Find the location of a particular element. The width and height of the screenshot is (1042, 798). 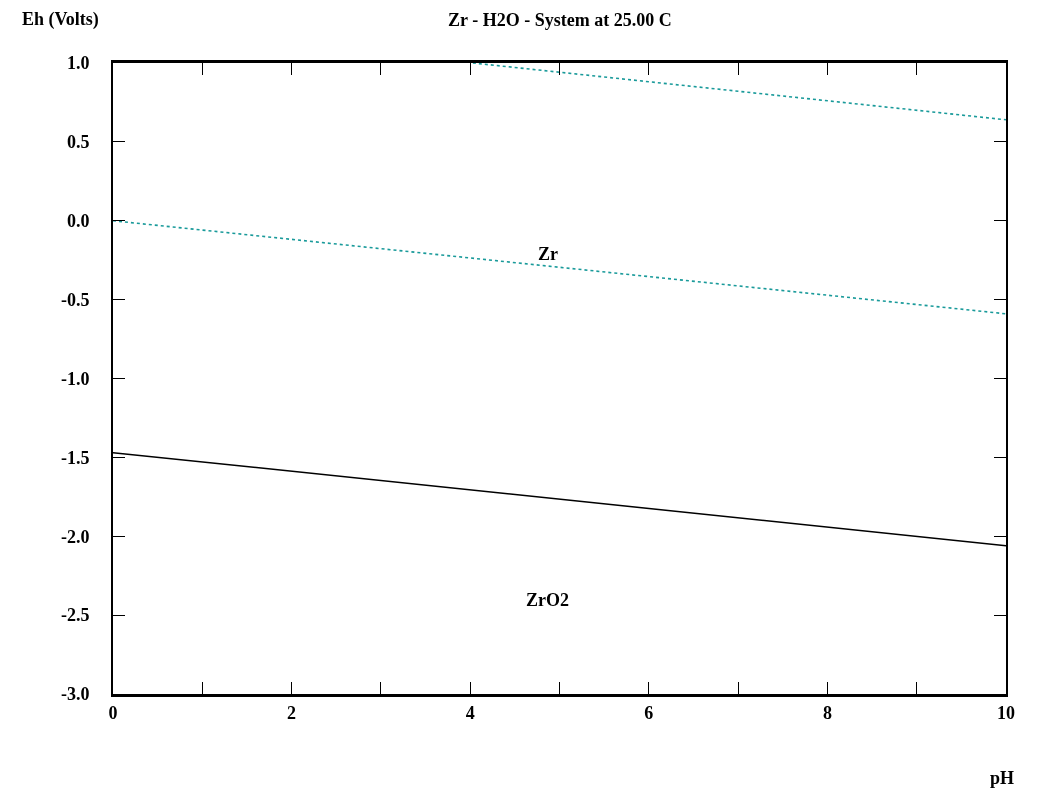

annotation: ZrO2 is located at coordinates (547, 600).